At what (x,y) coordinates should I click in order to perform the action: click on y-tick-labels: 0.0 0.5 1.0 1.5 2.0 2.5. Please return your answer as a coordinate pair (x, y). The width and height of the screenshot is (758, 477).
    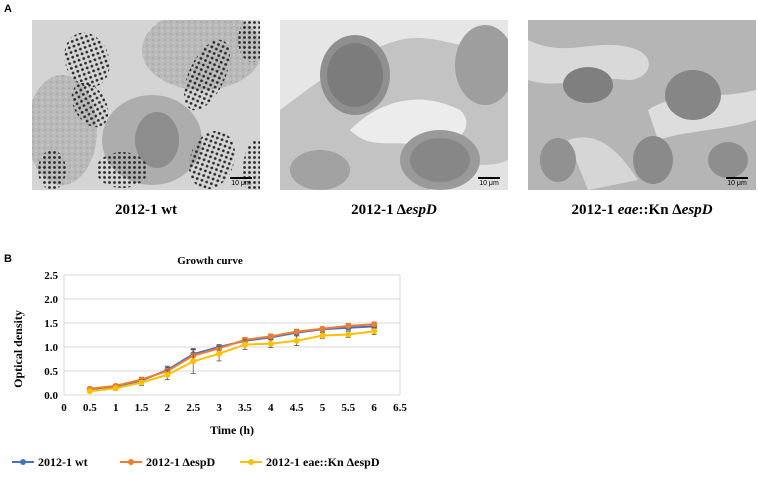
    Looking at the image, I should click on (51, 336).